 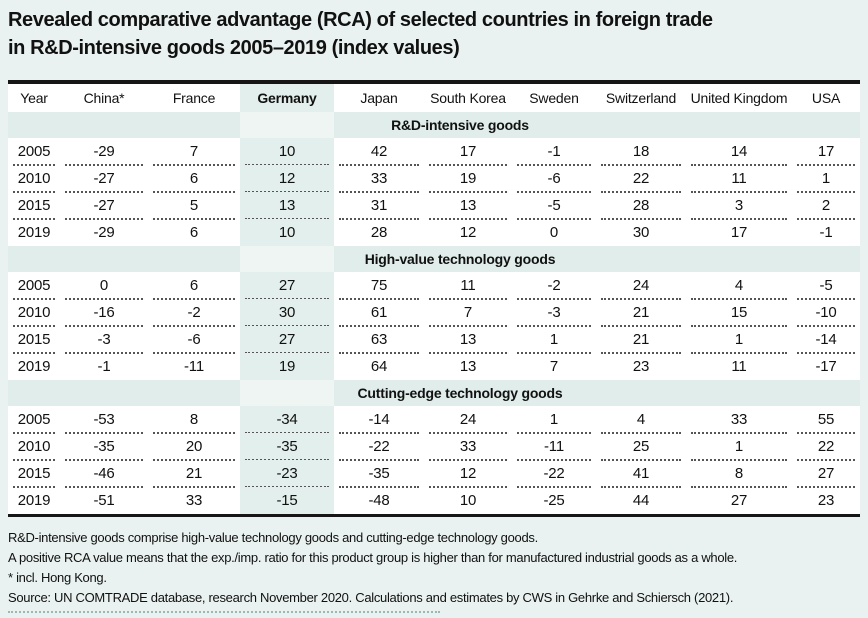 What do you see at coordinates (434, 515) in the screenshot?
I see `bottom-rule` at bounding box center [434, 515].